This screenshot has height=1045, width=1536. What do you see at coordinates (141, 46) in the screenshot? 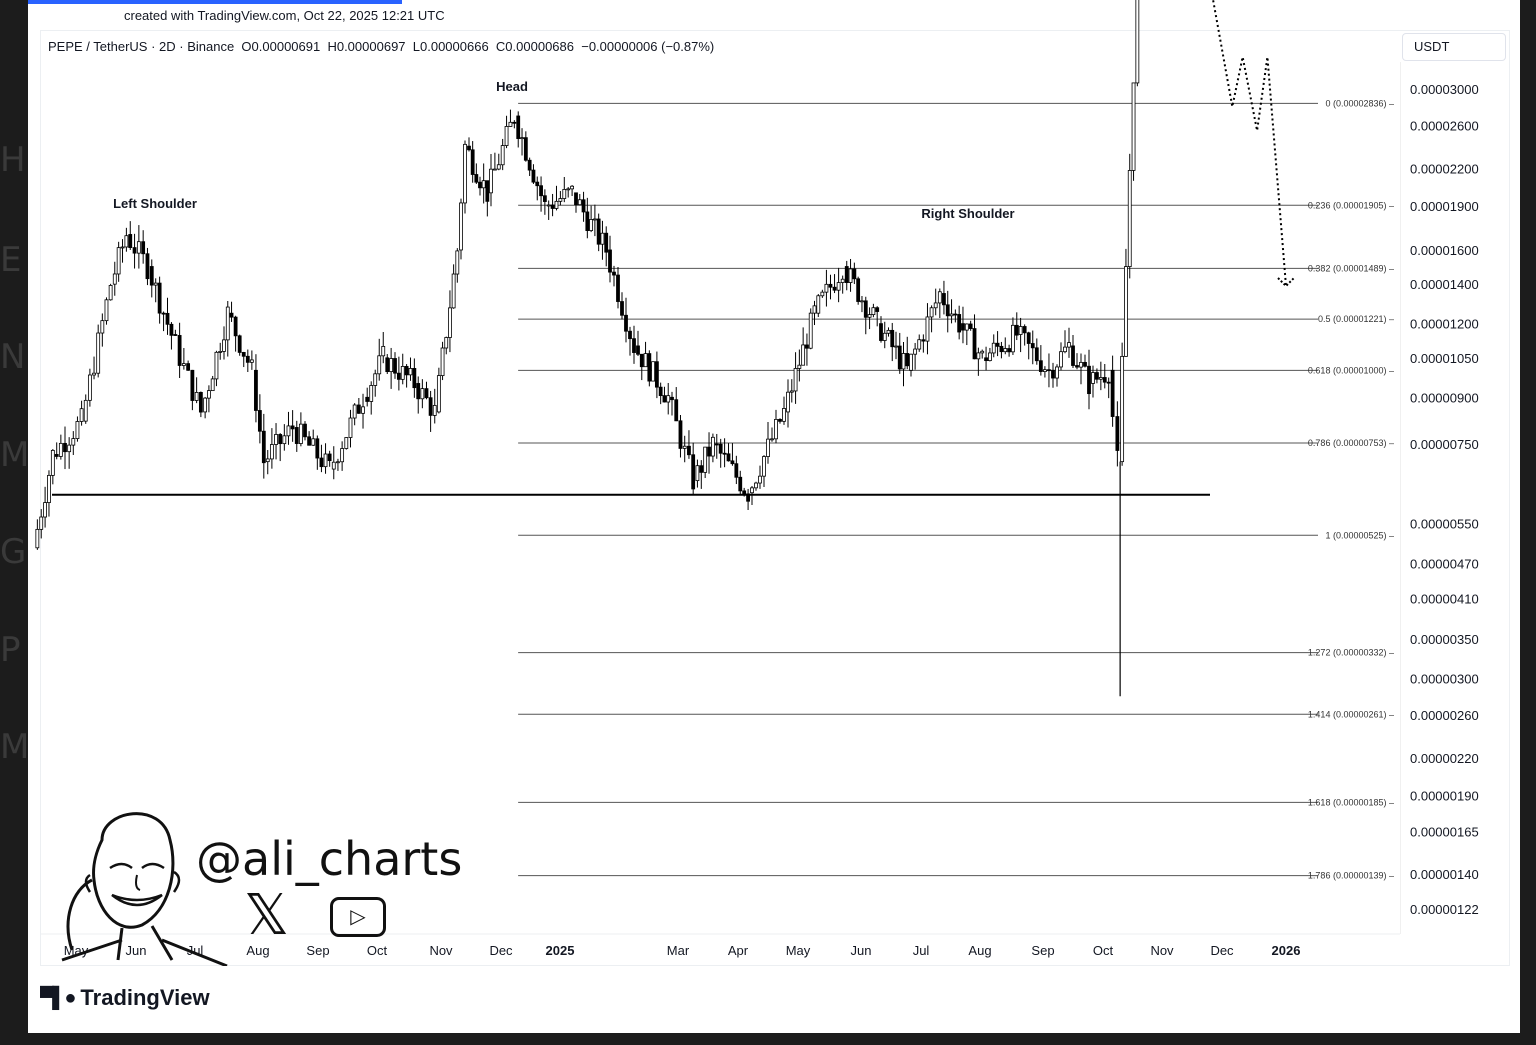
I see `symbol-name: PEPE / TetherUS · 2D · Binance` at bounding box center [141, 46].